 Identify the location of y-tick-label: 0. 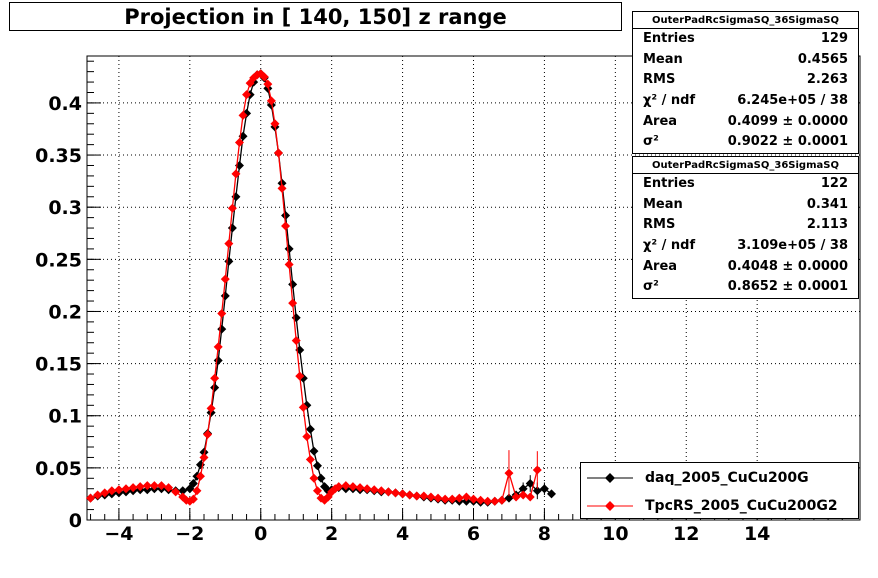
(75, 521).